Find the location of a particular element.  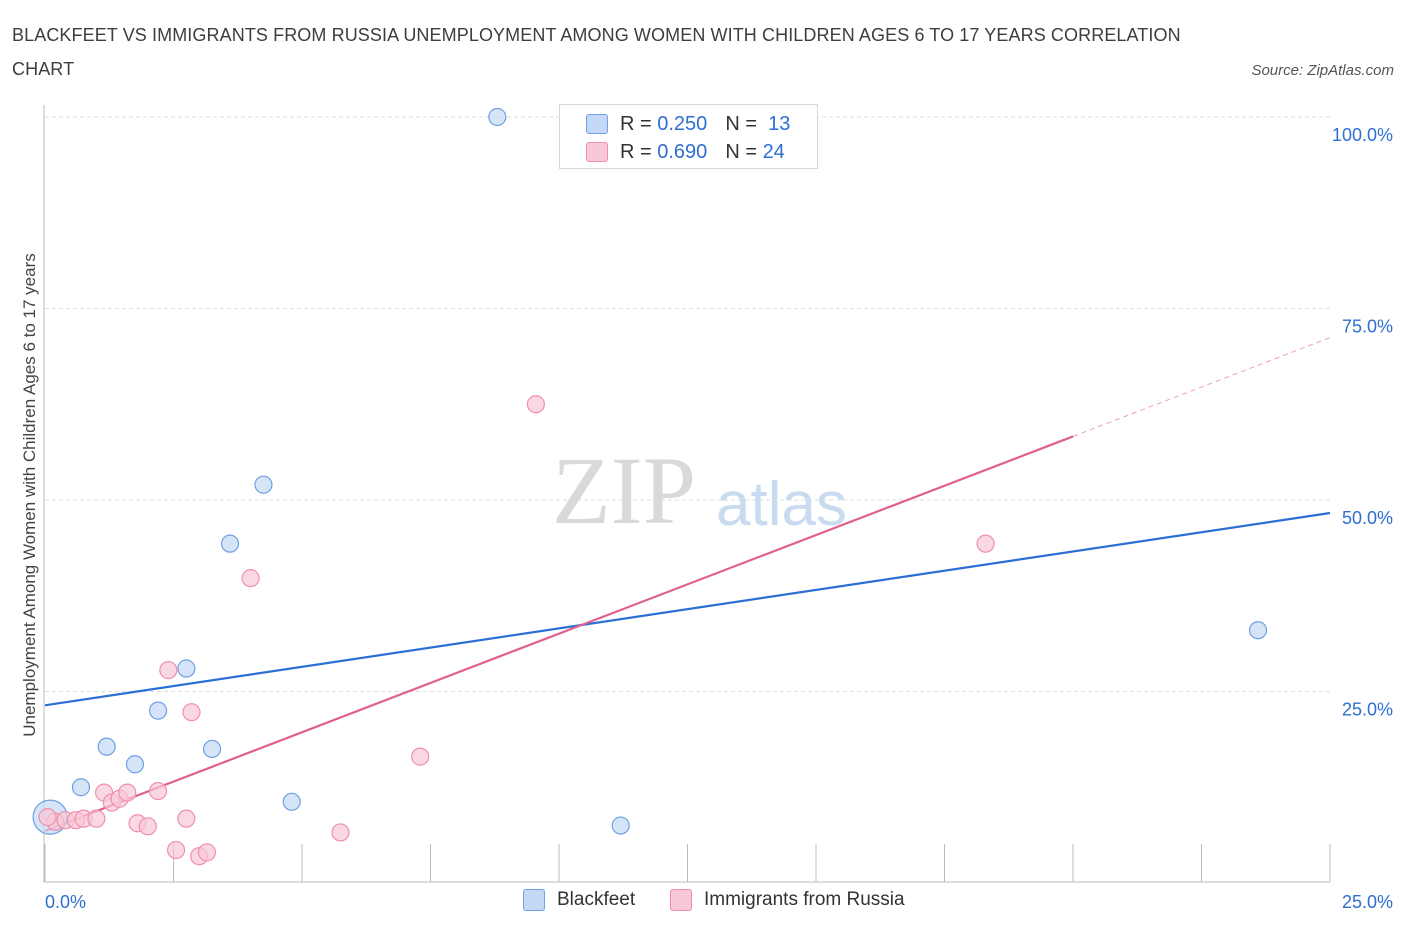

legend-swatch-blackfeet is located at coordinates (597, 124).